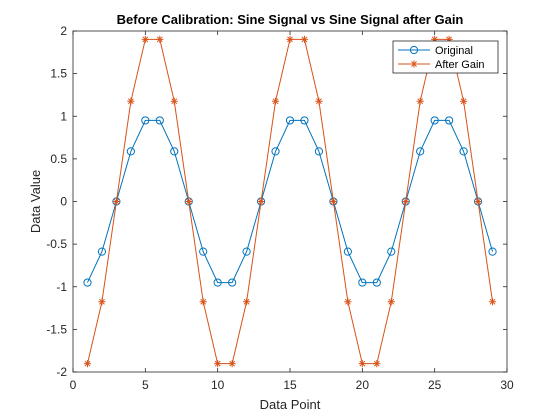 The width and height of the screenshot is (560, 420). I want to click on x-tick-label: 15, so click(290, 385).